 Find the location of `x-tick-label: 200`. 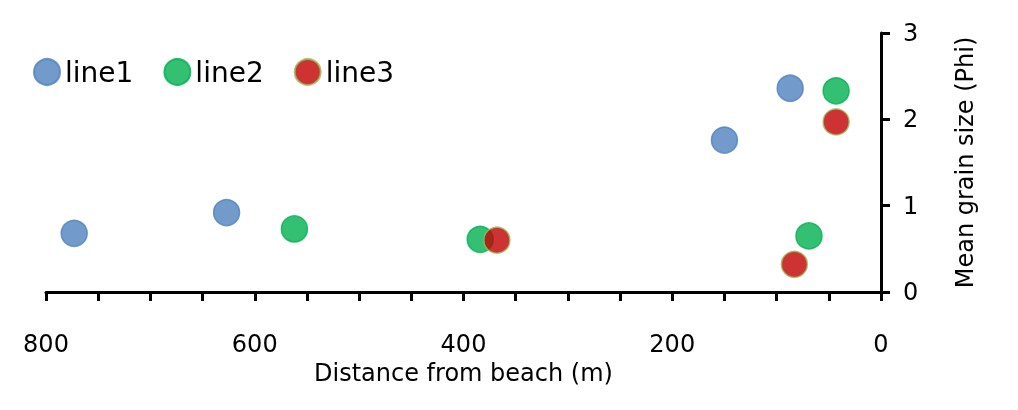

x-tick-label: 200 is located at coordinates (672, 344).